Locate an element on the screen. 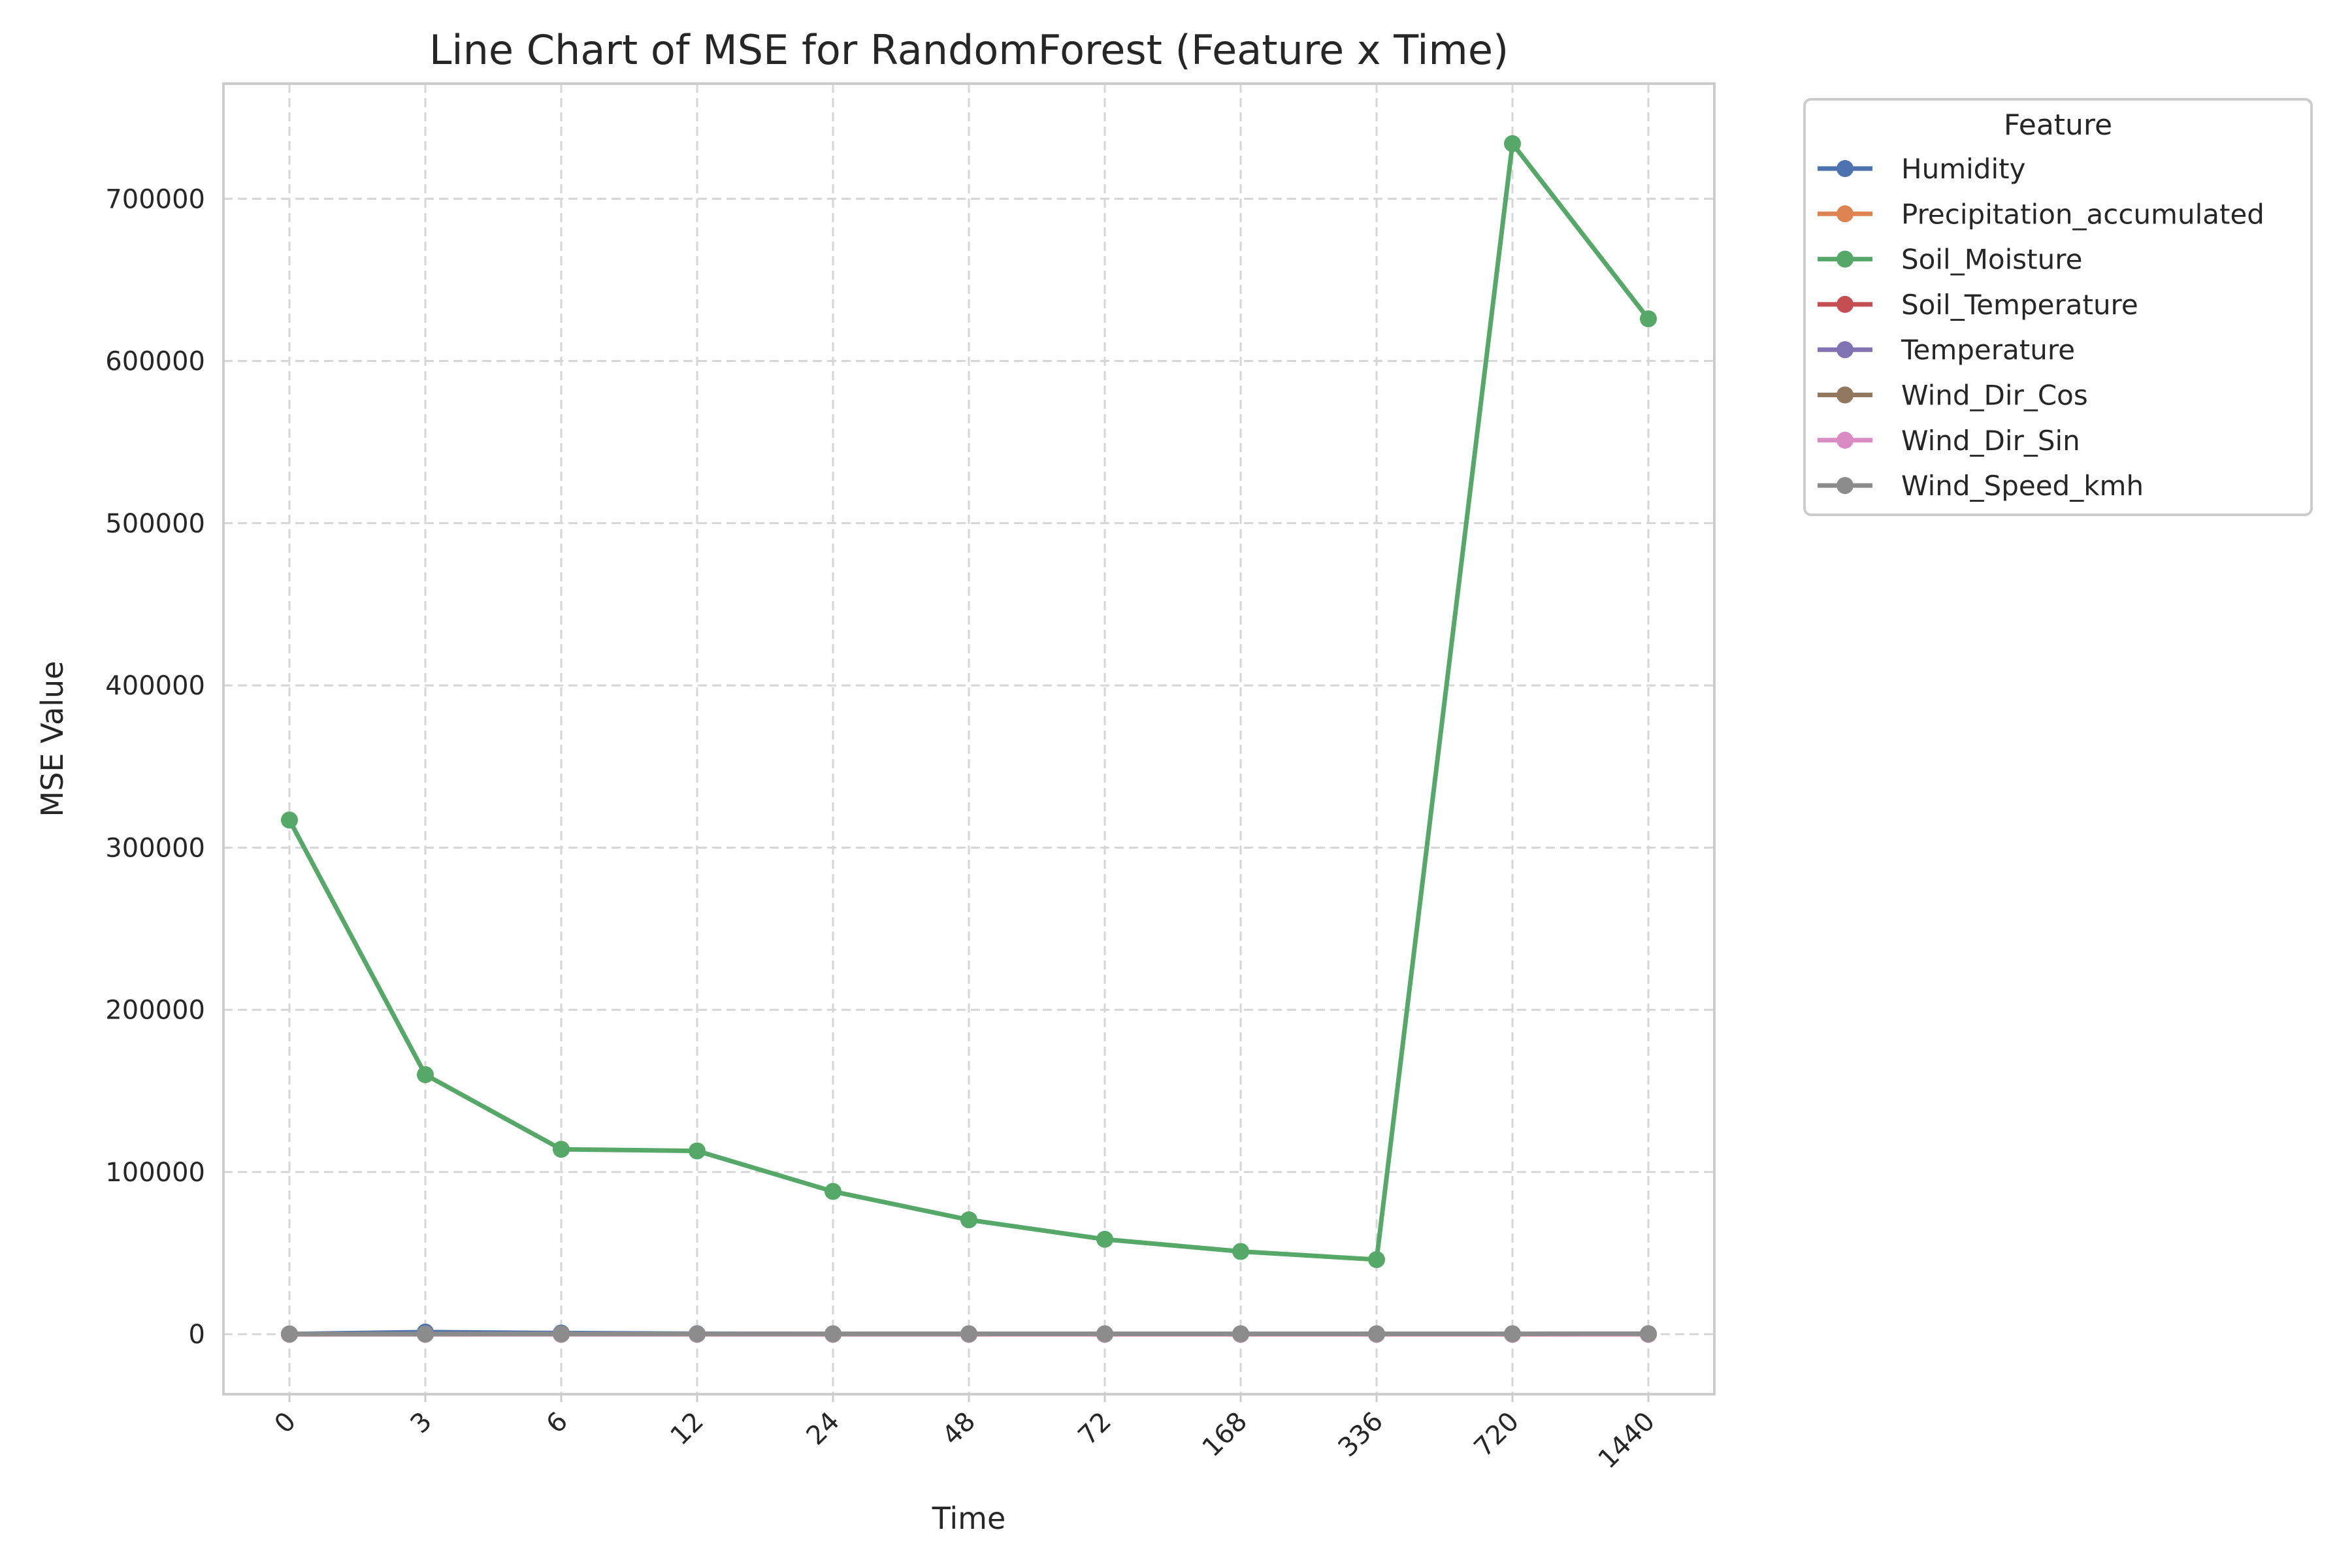 The image size is (2352, 1568). x-tick-label: 168 is located at coordinates (1225, 1435).